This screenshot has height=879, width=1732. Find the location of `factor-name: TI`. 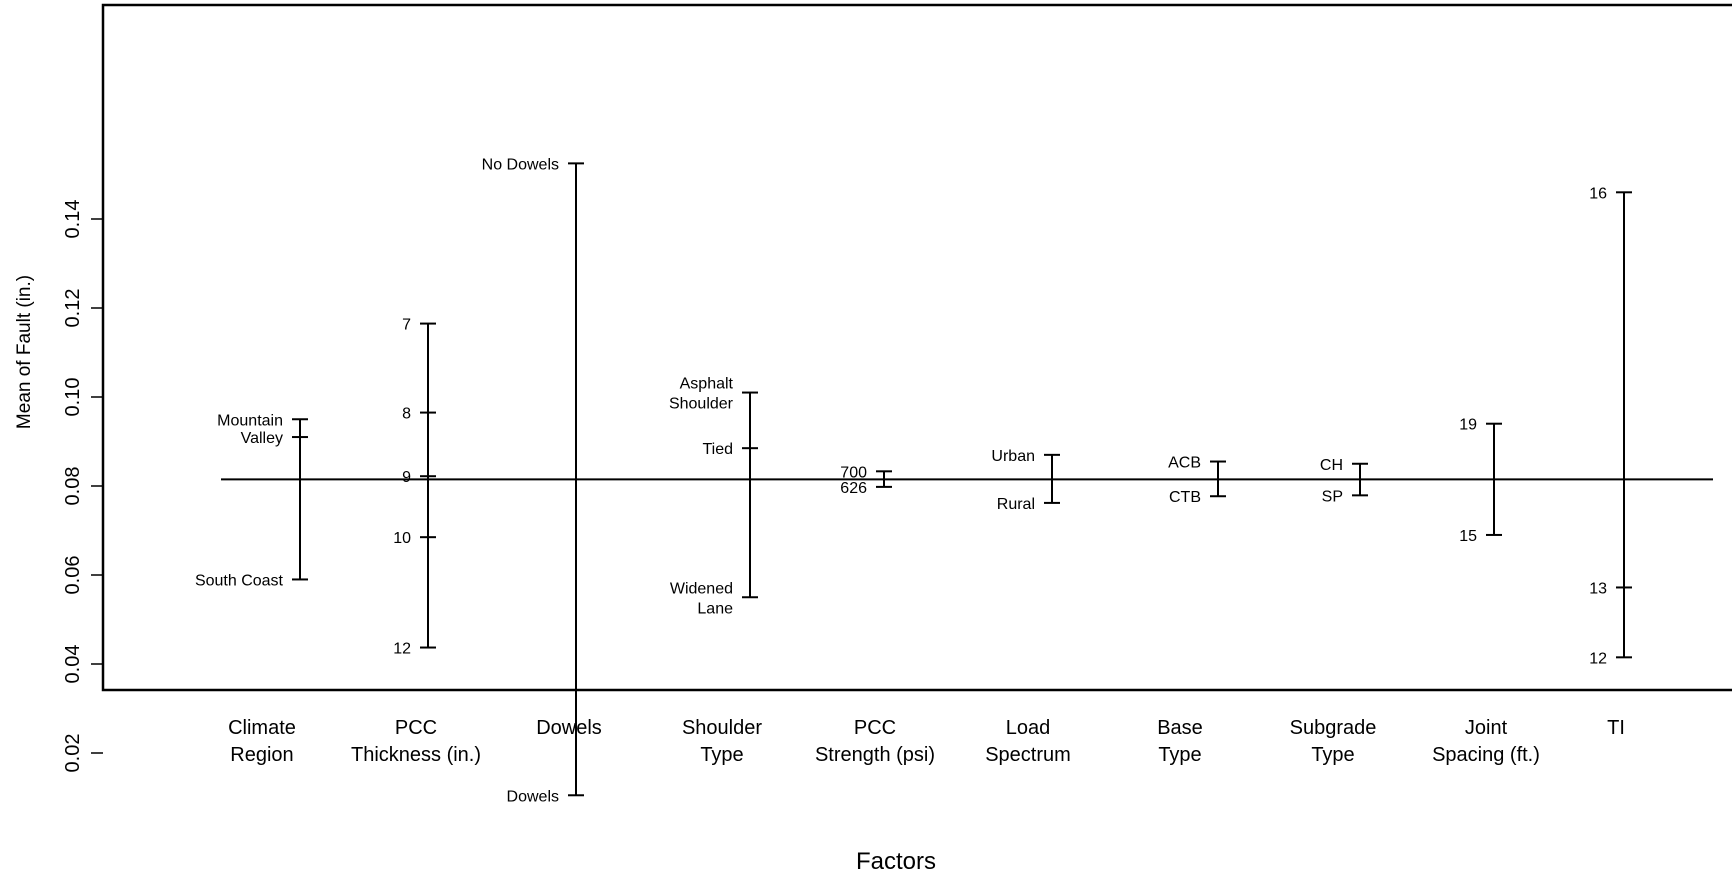

factor-name: TI is located at coordinates (1616, 728).